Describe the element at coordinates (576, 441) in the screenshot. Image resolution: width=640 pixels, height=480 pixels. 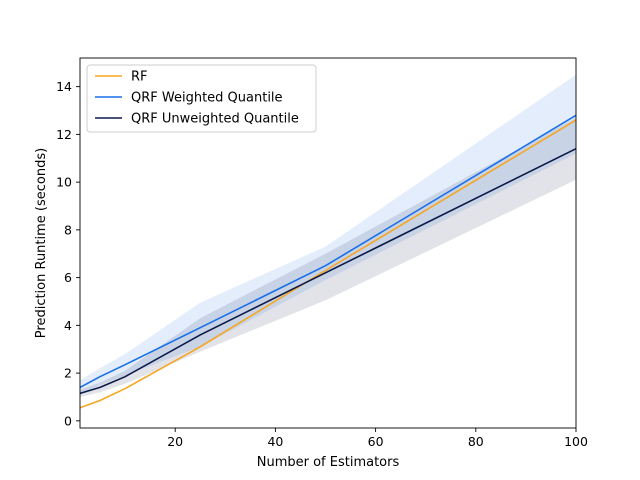
I see `x-tick-label: 100` at that location.